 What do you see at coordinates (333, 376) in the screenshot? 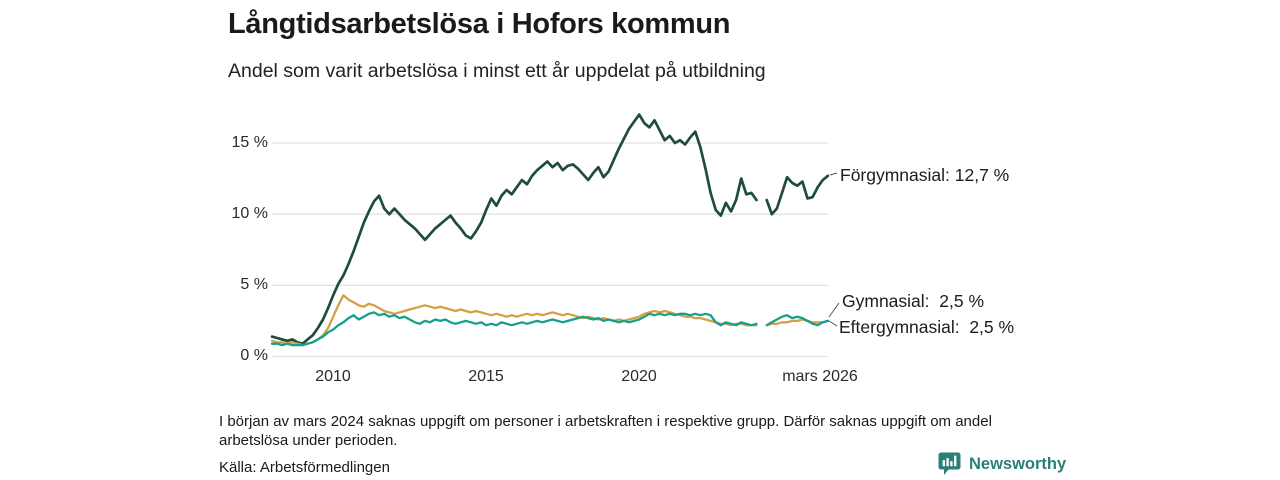
I see `x-tick-2010: 2010` at bounding box center [333, 376].